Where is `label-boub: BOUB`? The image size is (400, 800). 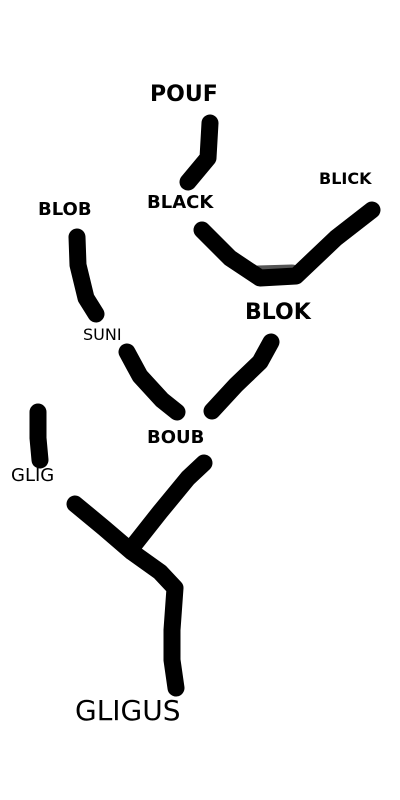
label-boub: BOUB is located at coordinates (176, 437).